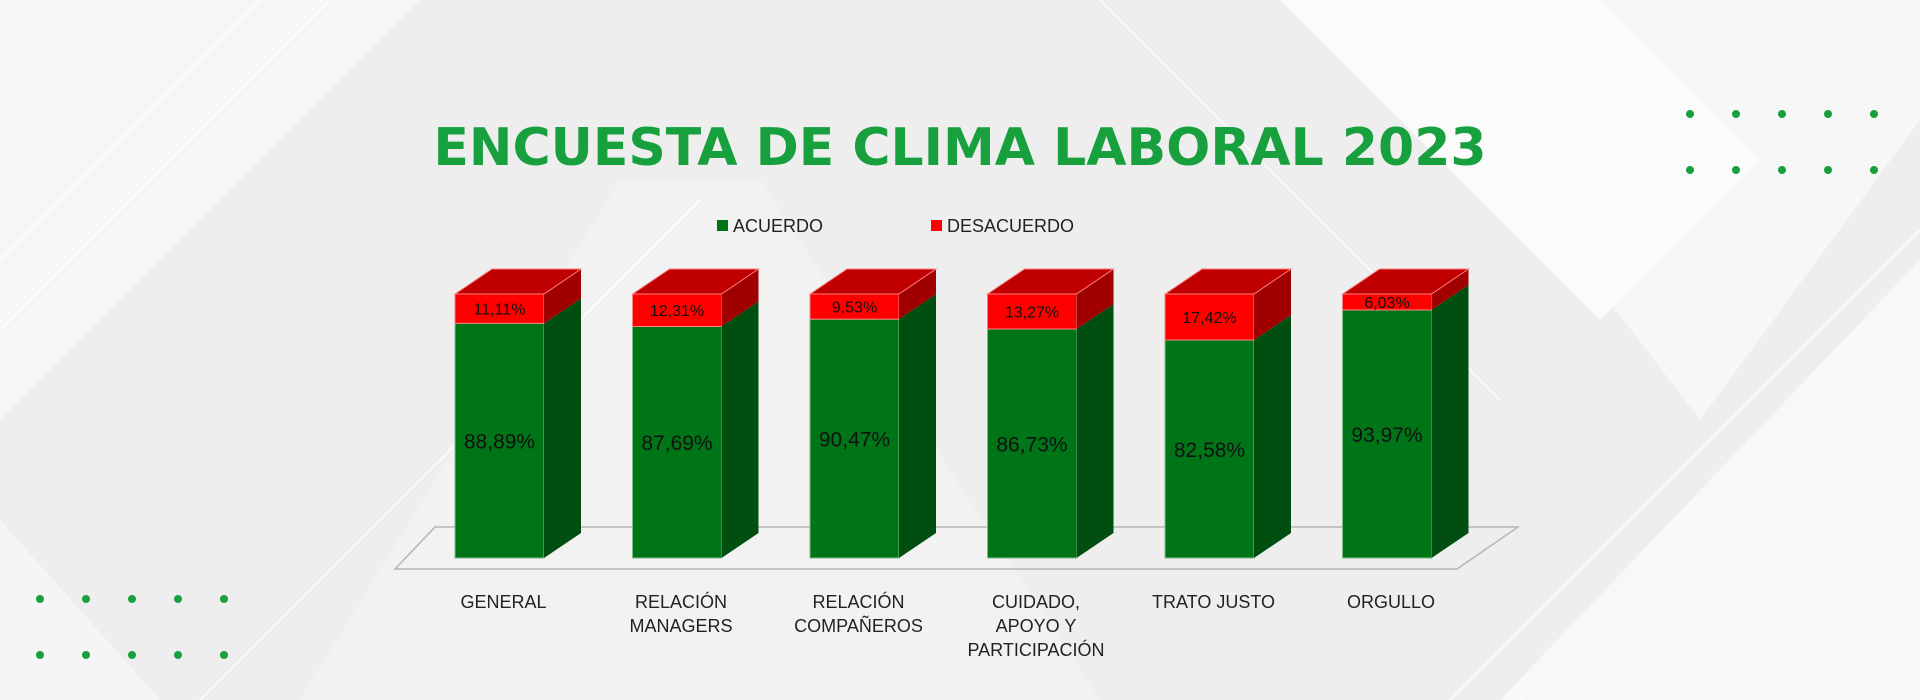  Describe the element at coordinates (1213, 602) in the screenshot. I see `category-label: TRATO JUSTO` at that location.